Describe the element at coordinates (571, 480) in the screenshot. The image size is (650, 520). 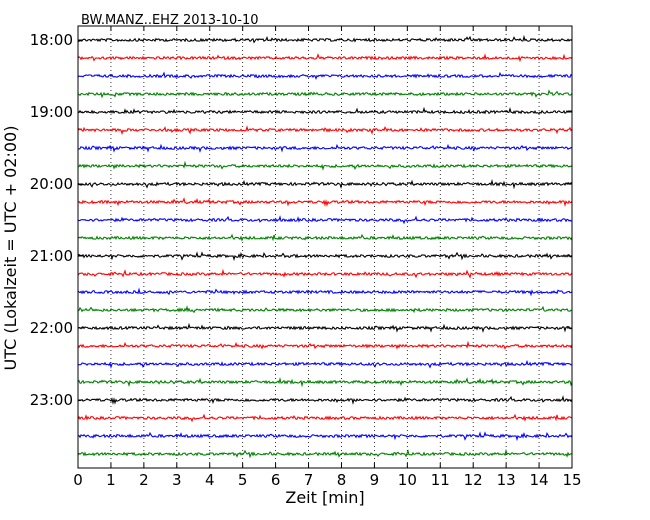
I see `x-tick-label: 15` at that location.